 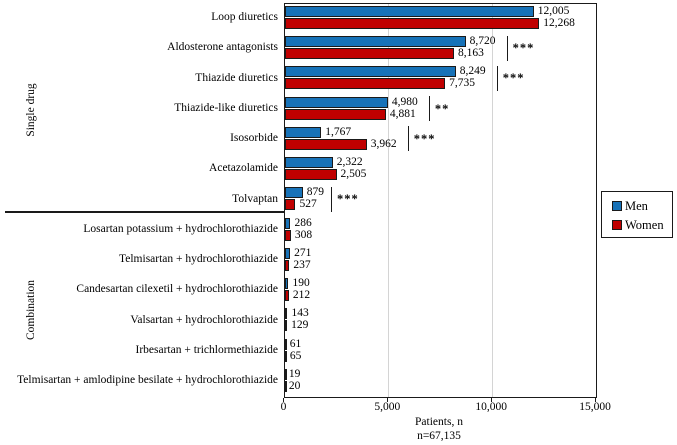 I want to click on x-tick-label: 10,000, so click(x=491, y=407).